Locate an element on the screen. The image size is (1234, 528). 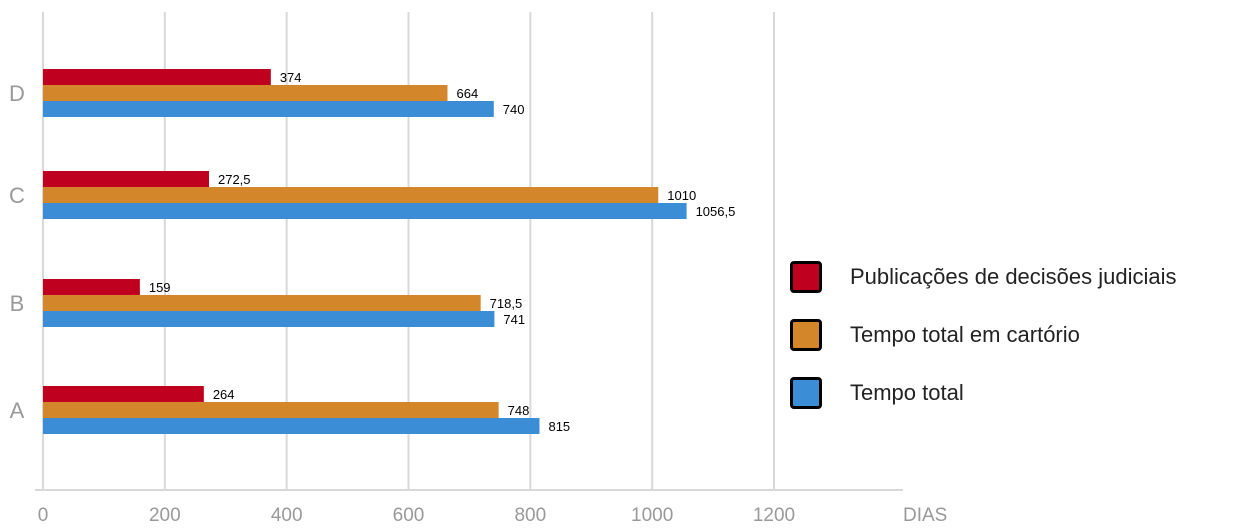
bar-value-label: 815 is located at coordinates (559, 426).